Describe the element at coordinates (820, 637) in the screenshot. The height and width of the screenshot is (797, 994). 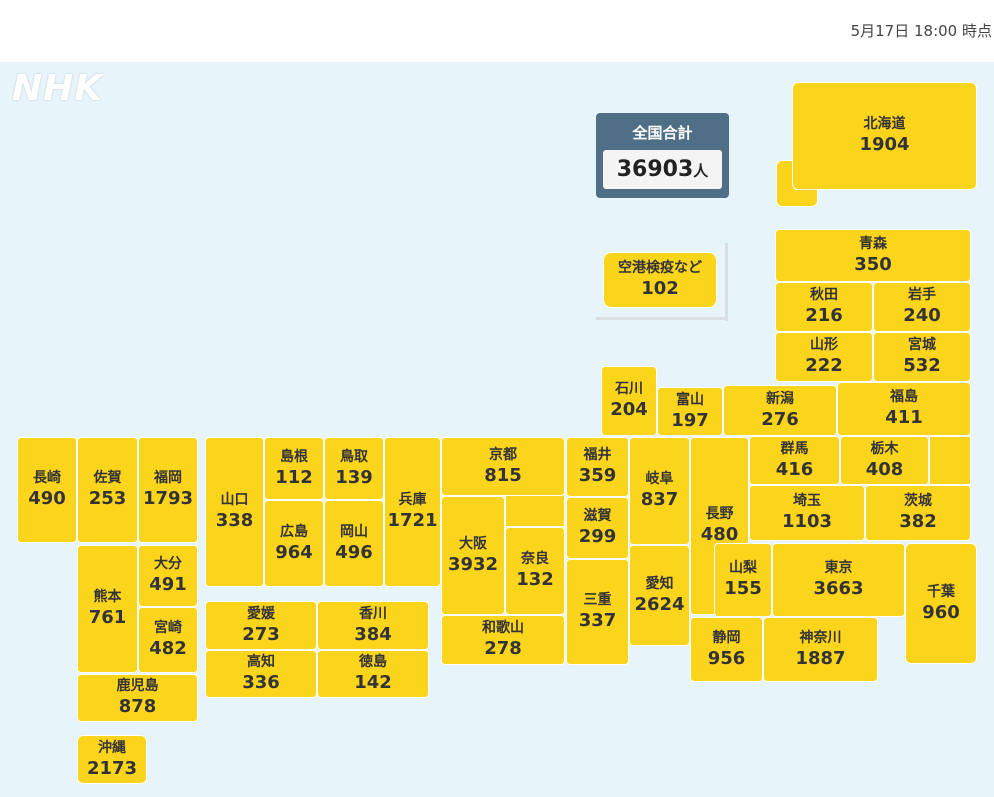
I see `pref-name: 神奈川` at that location.